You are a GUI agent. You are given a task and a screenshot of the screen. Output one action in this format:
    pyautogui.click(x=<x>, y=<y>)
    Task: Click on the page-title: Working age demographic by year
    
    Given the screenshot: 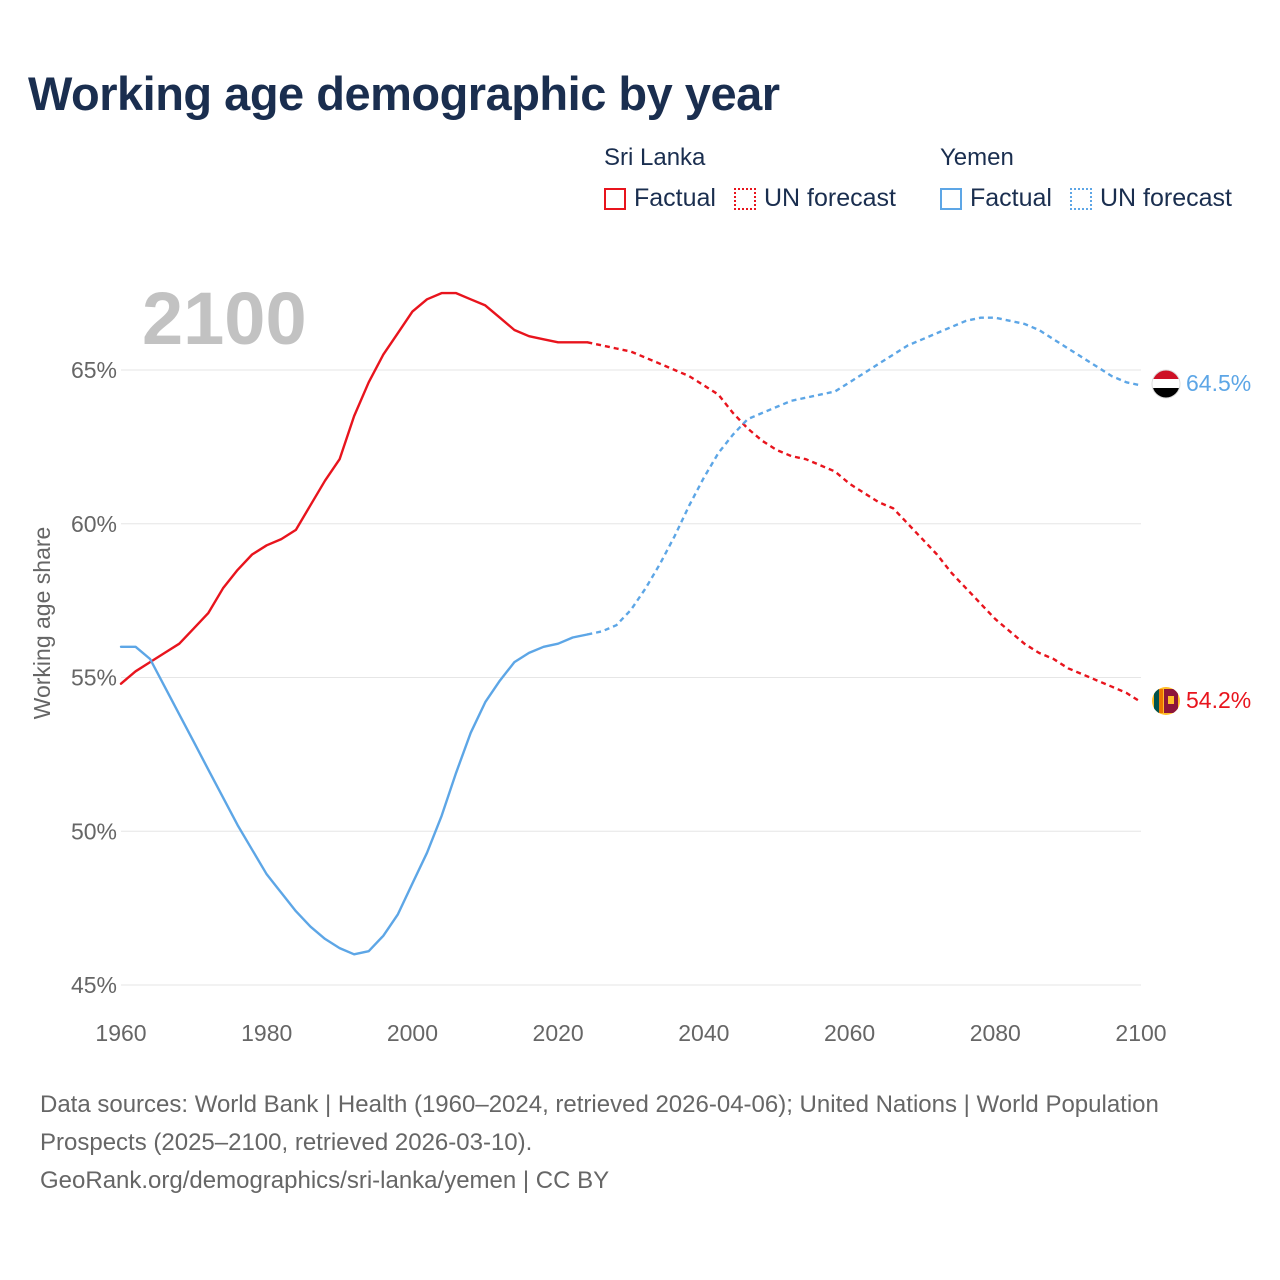 What is the action you would take?
    pyautogui.click(x=404, y=93)
    